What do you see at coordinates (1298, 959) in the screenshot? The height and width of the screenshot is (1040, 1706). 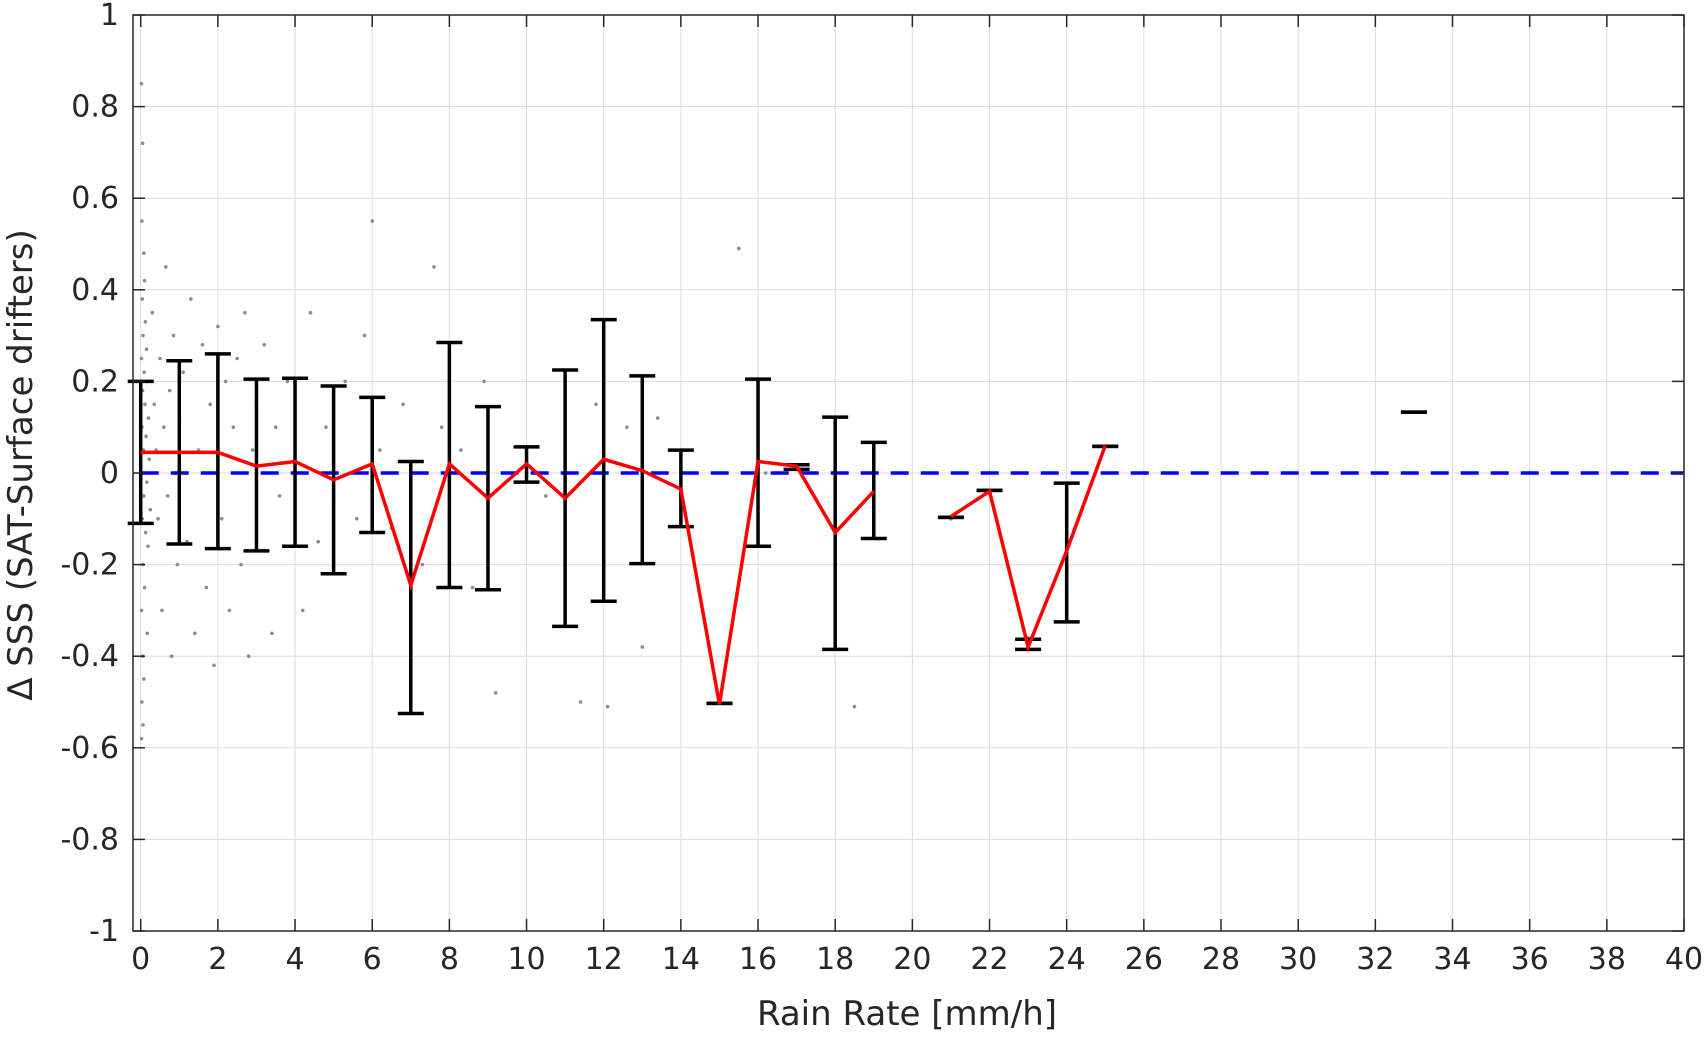 I see `x-tick-label: 30` at bounding box center [1298, 959].